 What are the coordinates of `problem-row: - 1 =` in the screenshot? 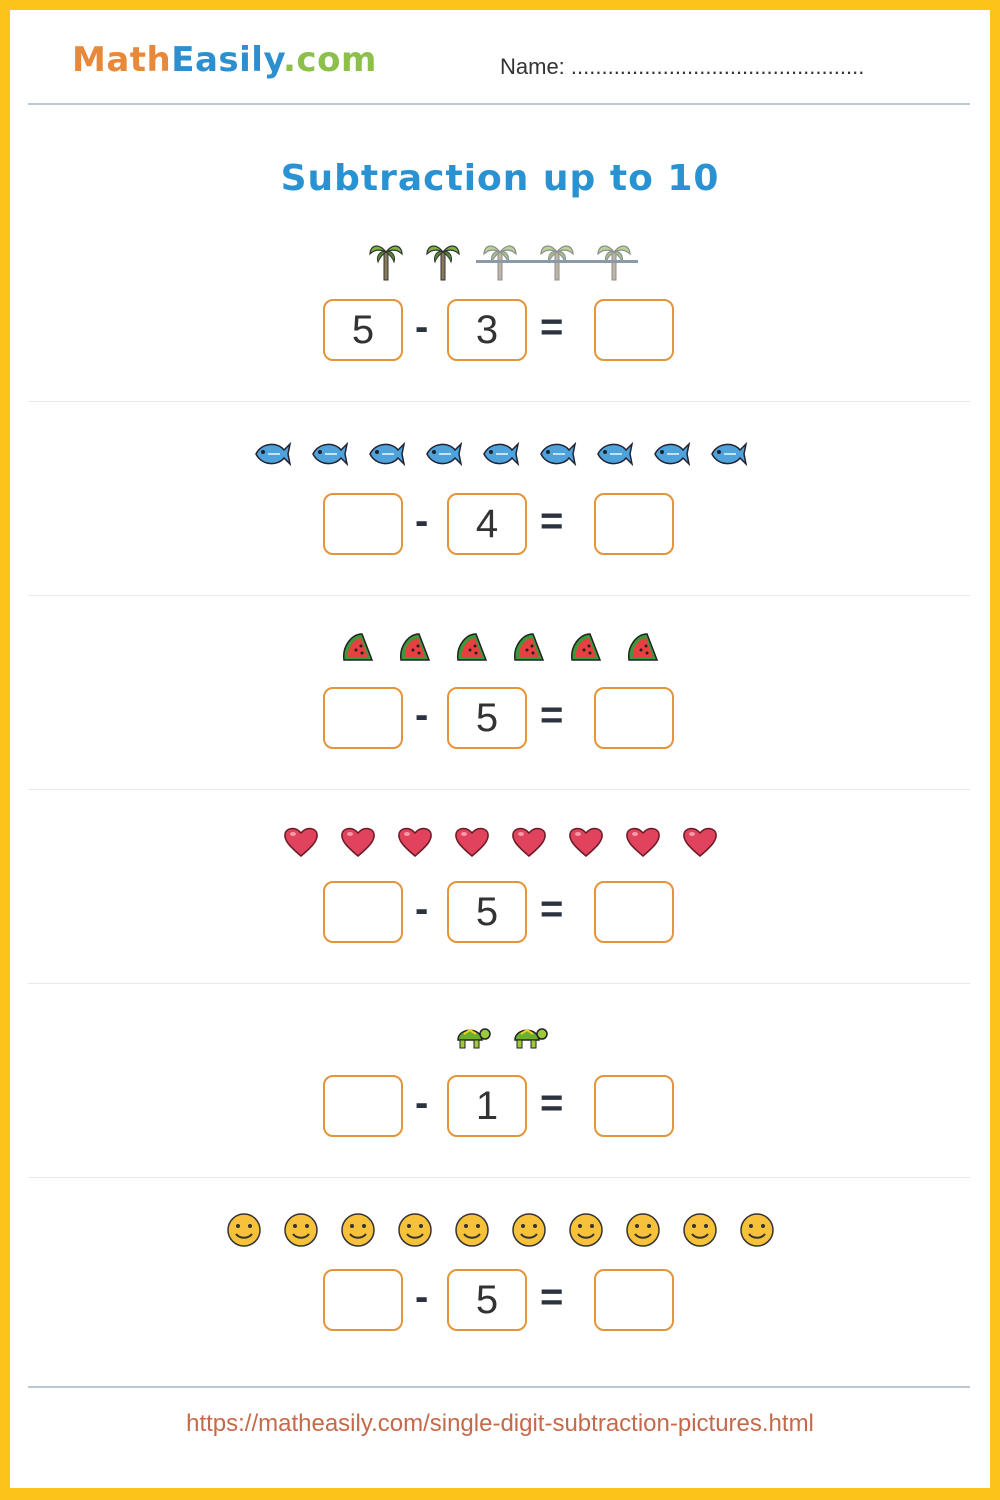 It's located at (500, 1081).